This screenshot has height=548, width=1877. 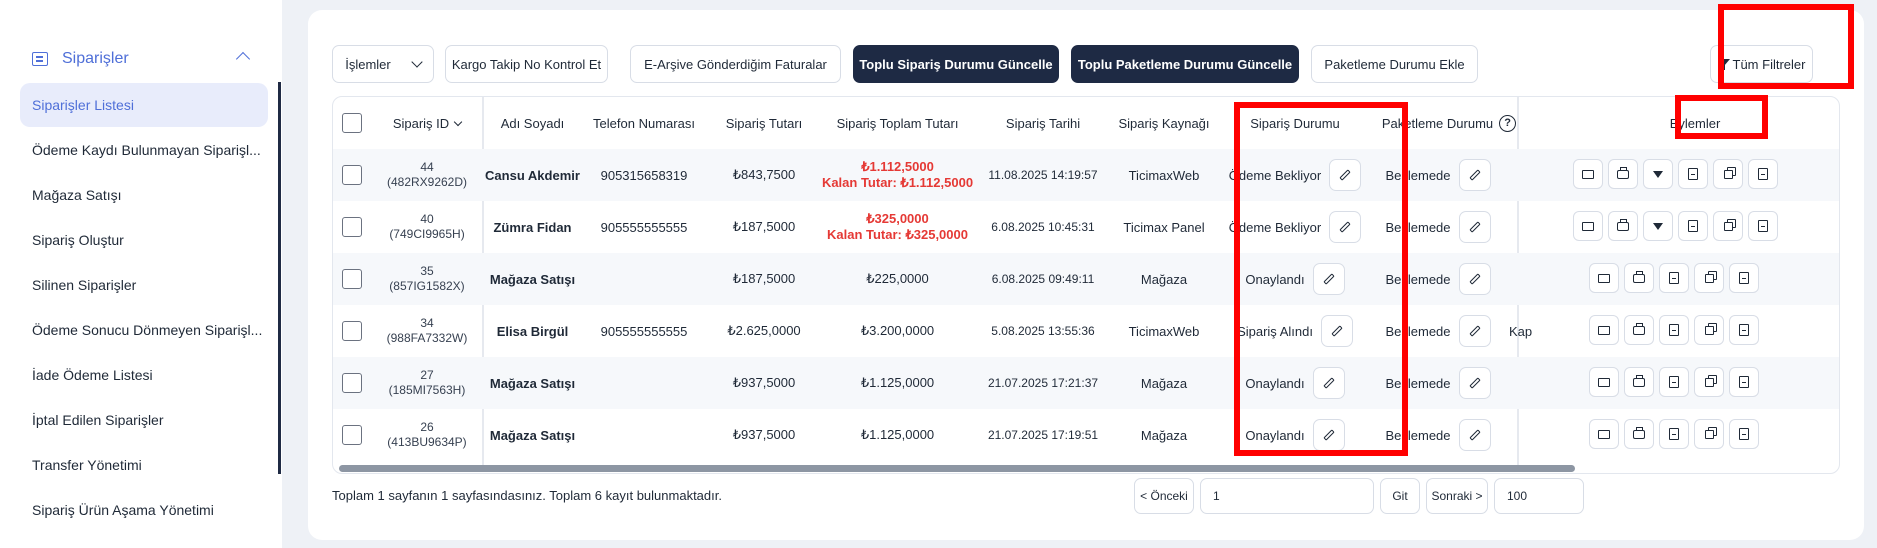 What do you see at coordinates (956, 64) in the screenshot?
I see `bulk-order-status-button: Toplu Sipariş Durumu Güncelle` at bounding box center [956, 64].